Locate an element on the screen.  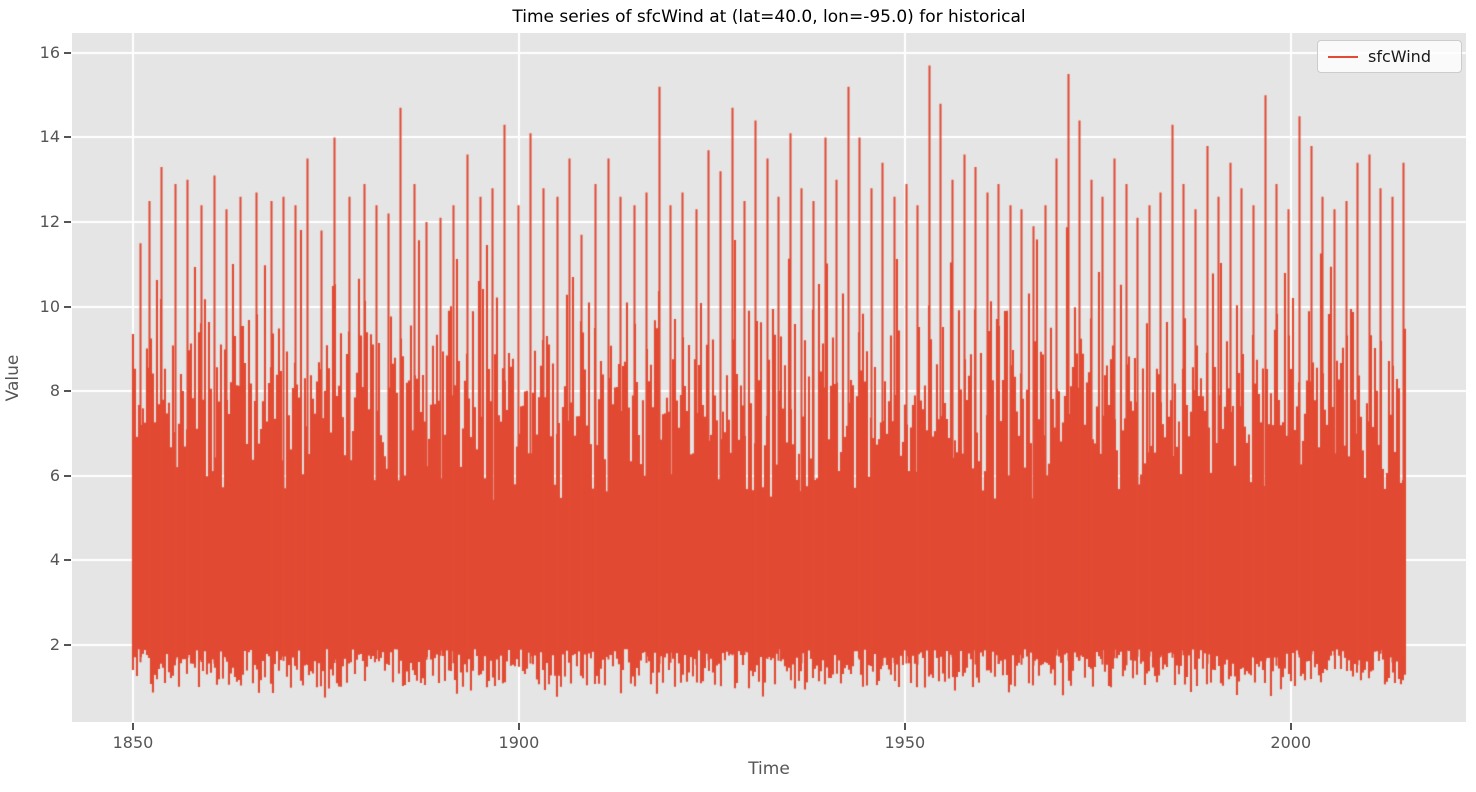
y-tick-label: 8 is located at coordinates (54, 391).